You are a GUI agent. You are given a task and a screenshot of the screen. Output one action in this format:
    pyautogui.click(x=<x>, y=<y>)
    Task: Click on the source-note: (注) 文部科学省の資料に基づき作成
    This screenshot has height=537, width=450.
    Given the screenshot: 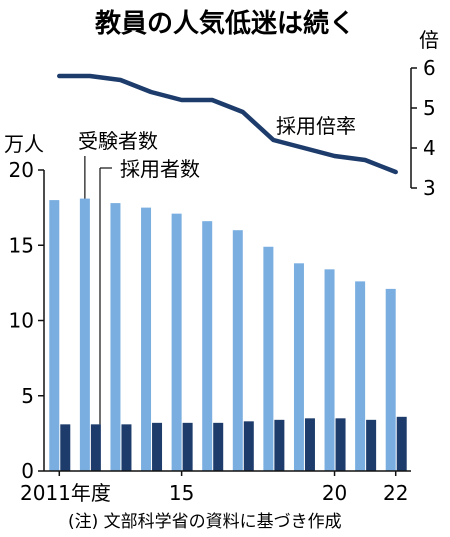 What is the action you would take?
    pyautogui.click(x=205, y=522)
    